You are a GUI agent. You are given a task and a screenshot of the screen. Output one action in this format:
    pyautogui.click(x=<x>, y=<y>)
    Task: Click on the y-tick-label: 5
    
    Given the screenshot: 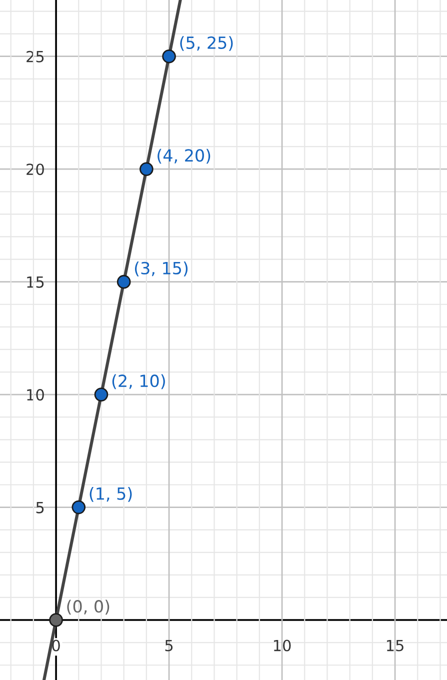 What is the action you would take?
    pyautogui.click(x=40, y=508)
    